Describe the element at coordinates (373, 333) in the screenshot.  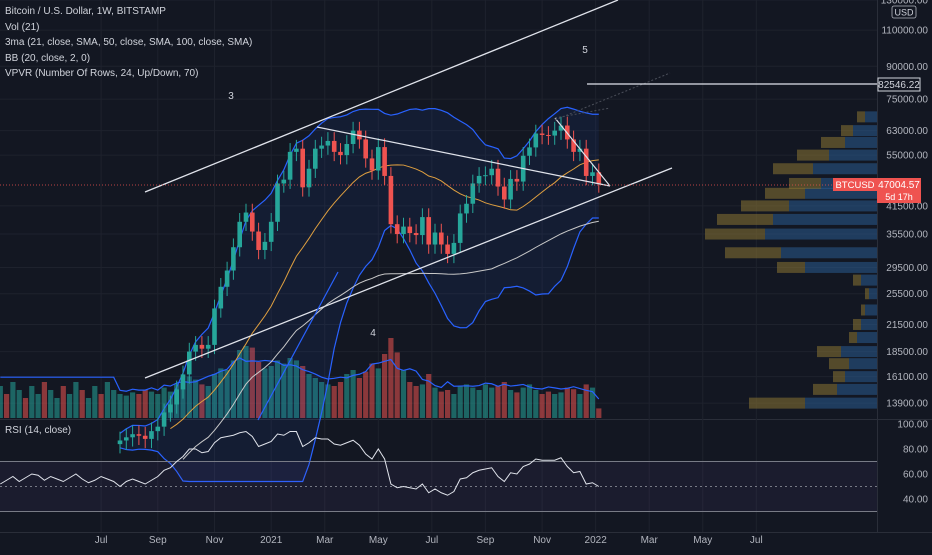
I see `annotation-label: 4` at that location.